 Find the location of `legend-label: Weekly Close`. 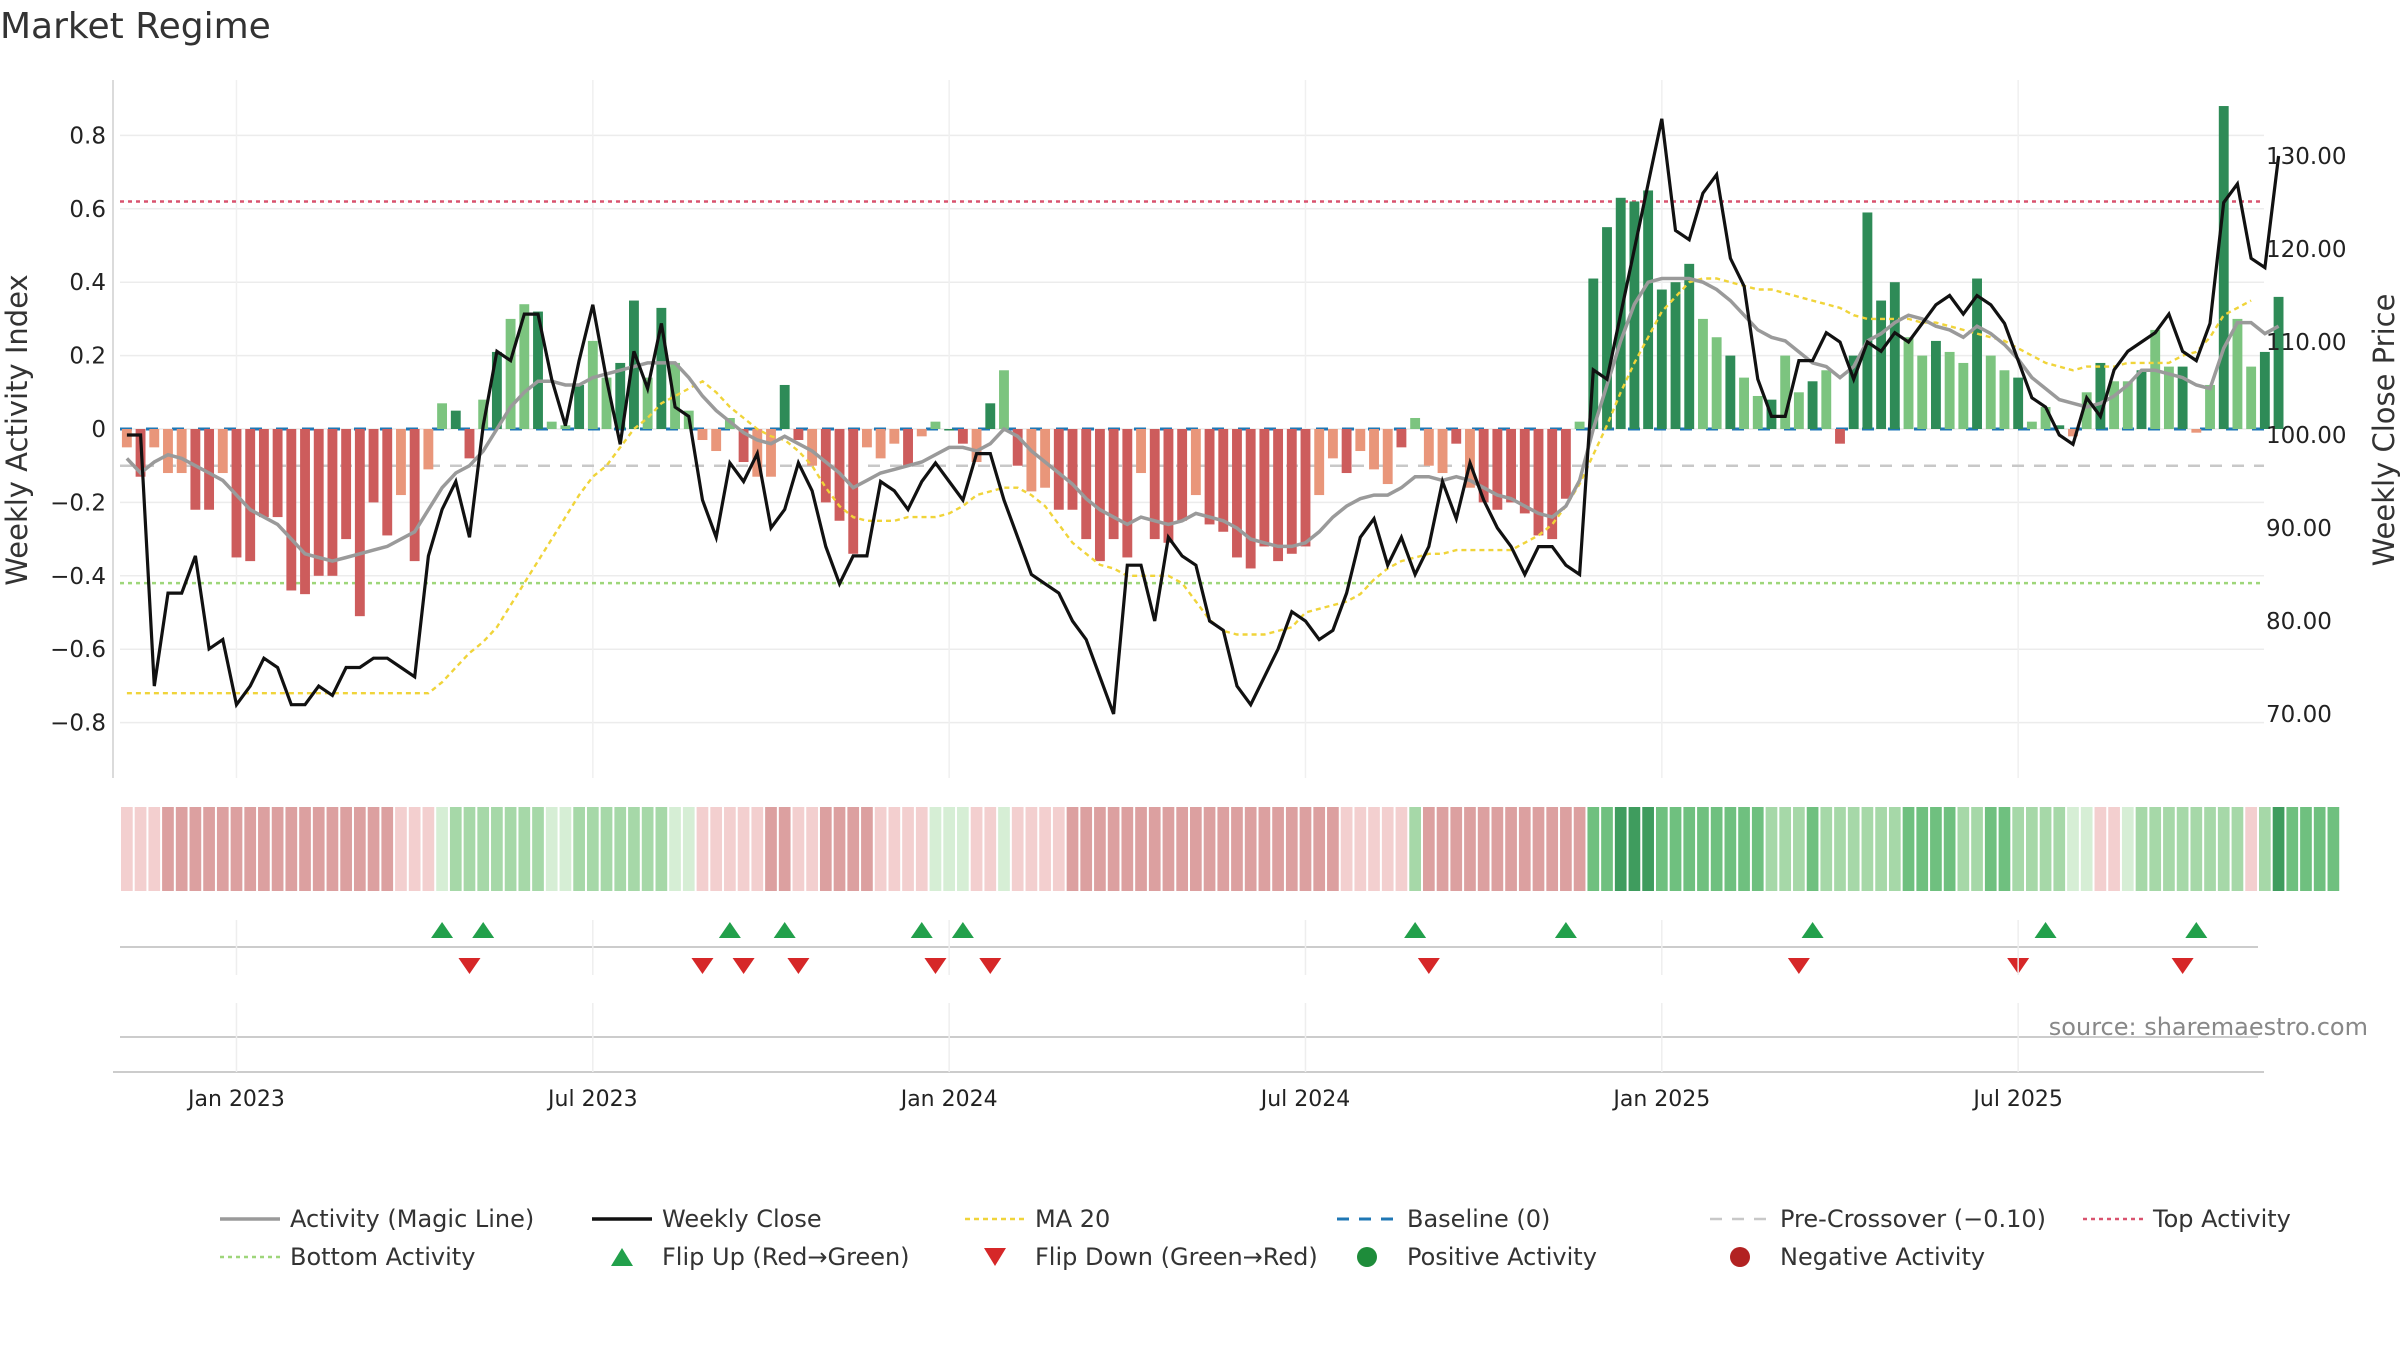

legend-label: Weekly Close is located at coordinates (742, 1219).